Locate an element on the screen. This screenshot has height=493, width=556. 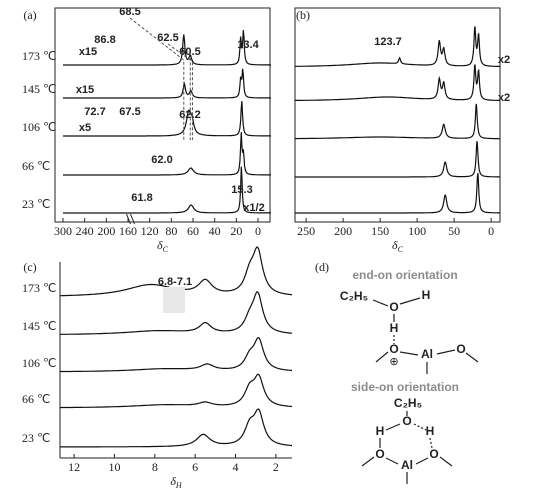
annotation: 123.7 is located at coordinates (388, 42).